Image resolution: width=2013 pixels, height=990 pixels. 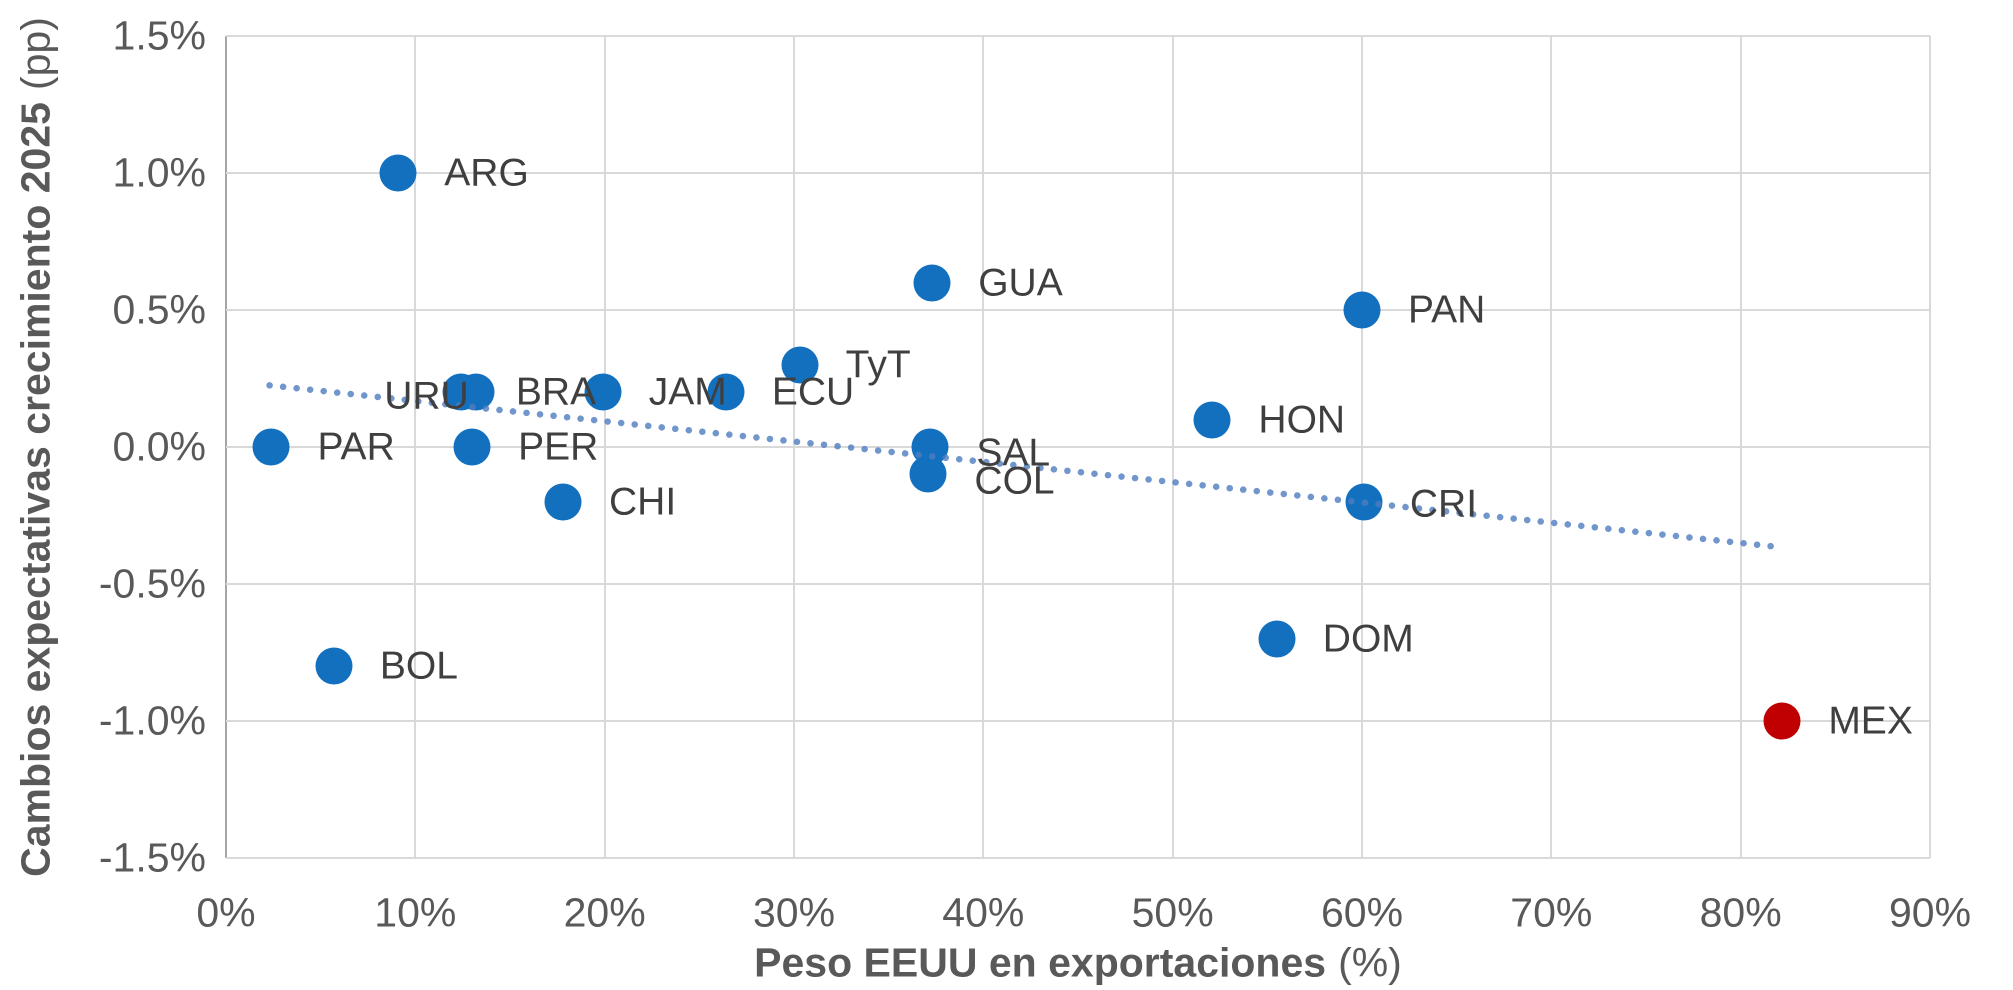 I want to click on gridline-y--1.0%, so click(x=1078, y=721).